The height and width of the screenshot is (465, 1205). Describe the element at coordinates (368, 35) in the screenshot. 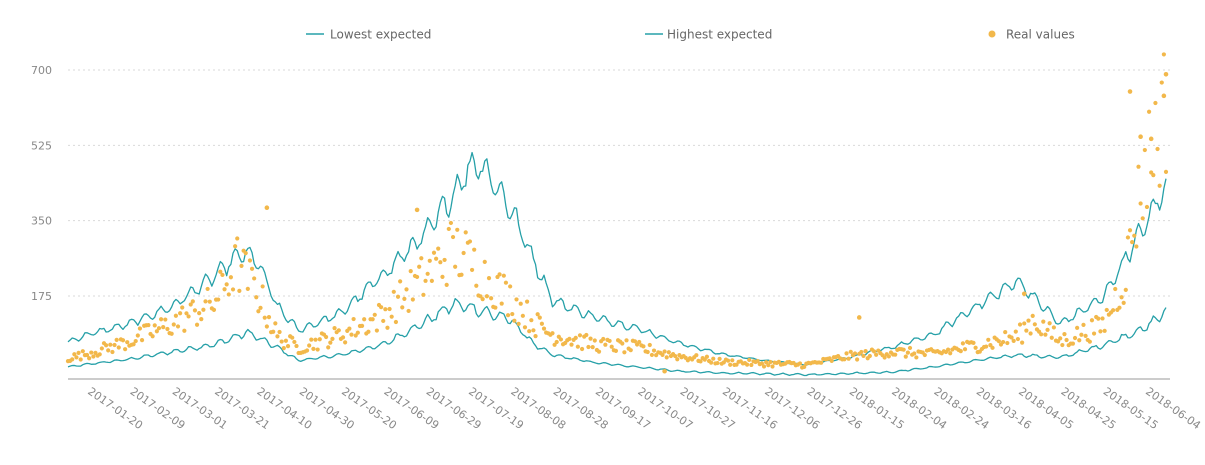

I see `legend-item-lowest: Lowest expected` at that location.